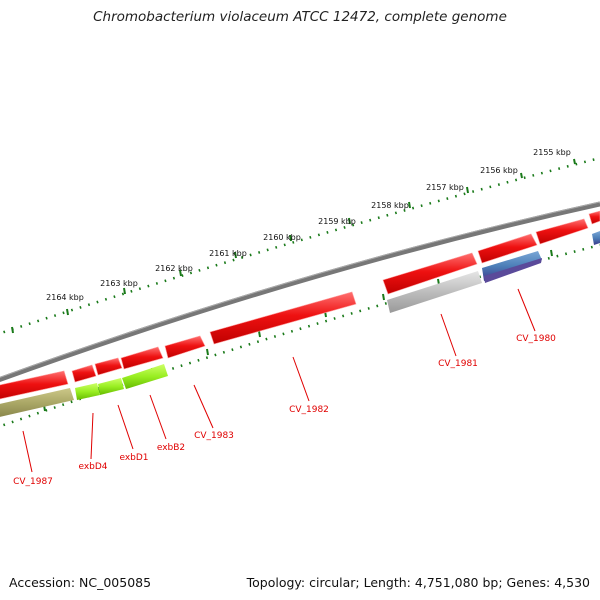 This screenshot has height=600, width=600. Describe the element at coordinates (65, 297) in the screenshot. I see `scale-label: 2164 kbp` at that location.